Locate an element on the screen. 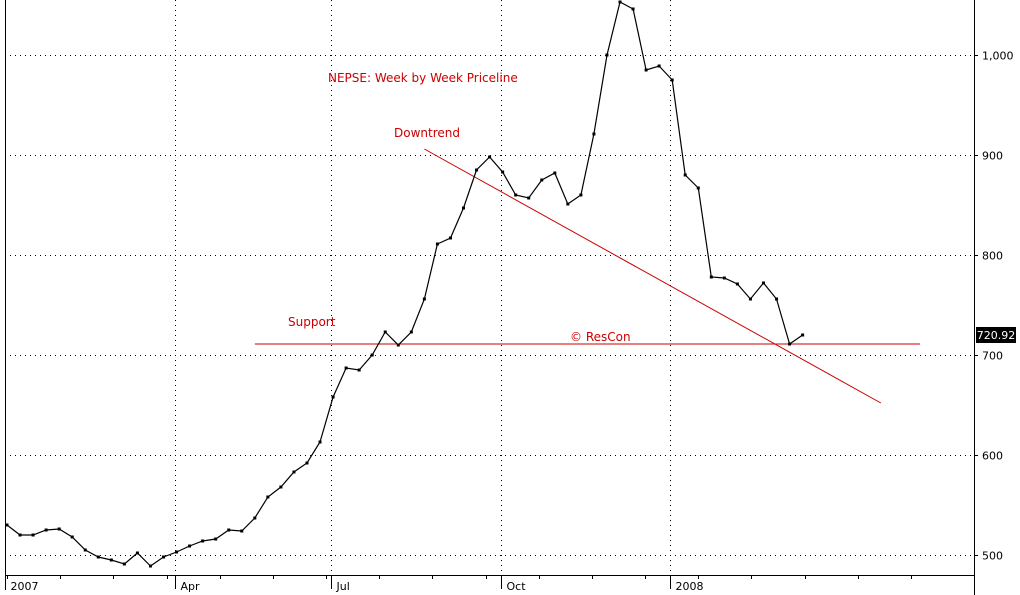 Image resolution: width=1020 pixels, height=595 pixels. last-value-text: 720.92 is located at coordinates (996, 335).